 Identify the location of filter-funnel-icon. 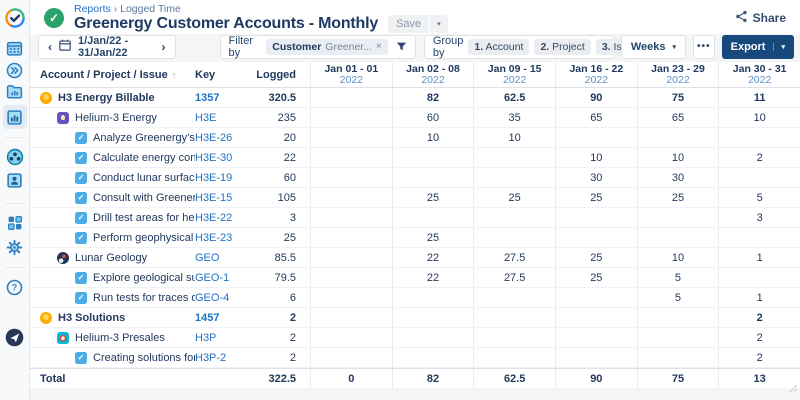
(401, 46).